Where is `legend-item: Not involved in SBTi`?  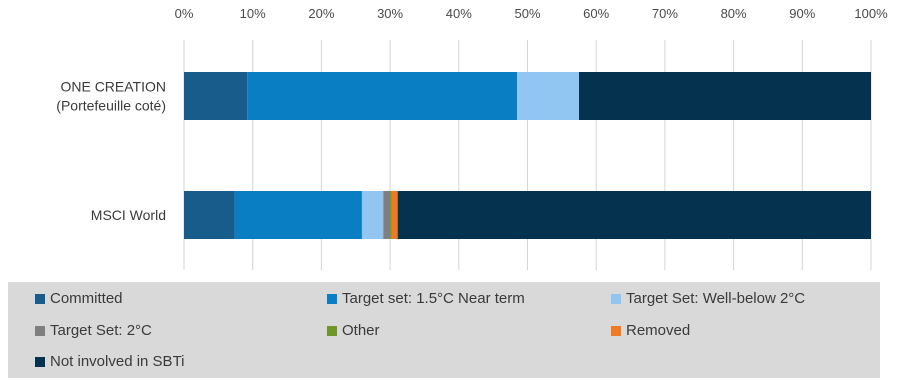 legend-item: Not involved in SBTi is located at coordinates (110, 361).